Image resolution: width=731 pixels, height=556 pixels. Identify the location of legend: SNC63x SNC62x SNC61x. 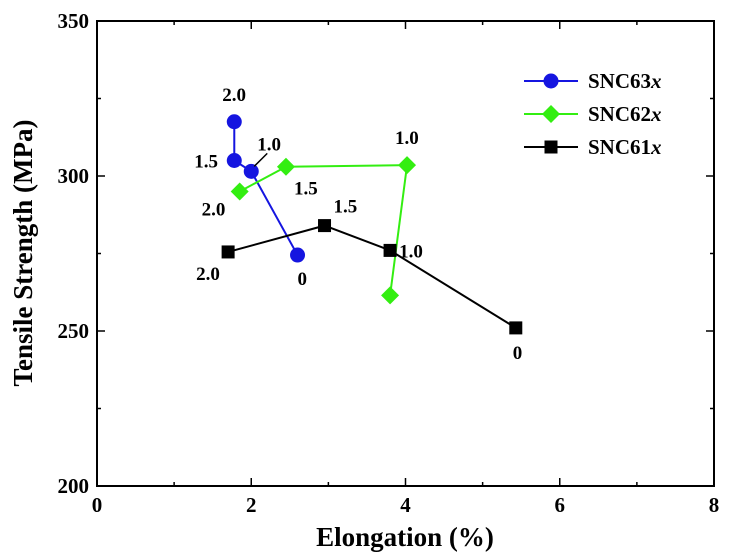
(593, 114).